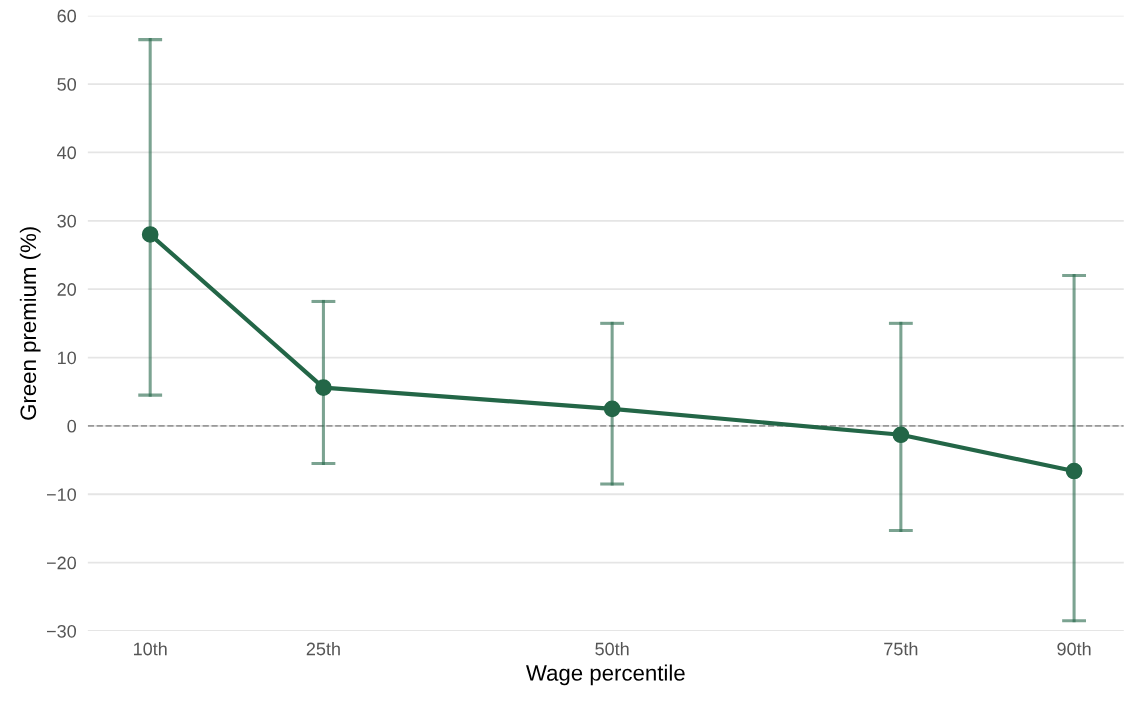 The width and height of the screenshot is (1126, 713). What do you see at coordinates (61, 563) in the screenshot?
I see `y-tick-label: −20` at bounding box center [61, 563].